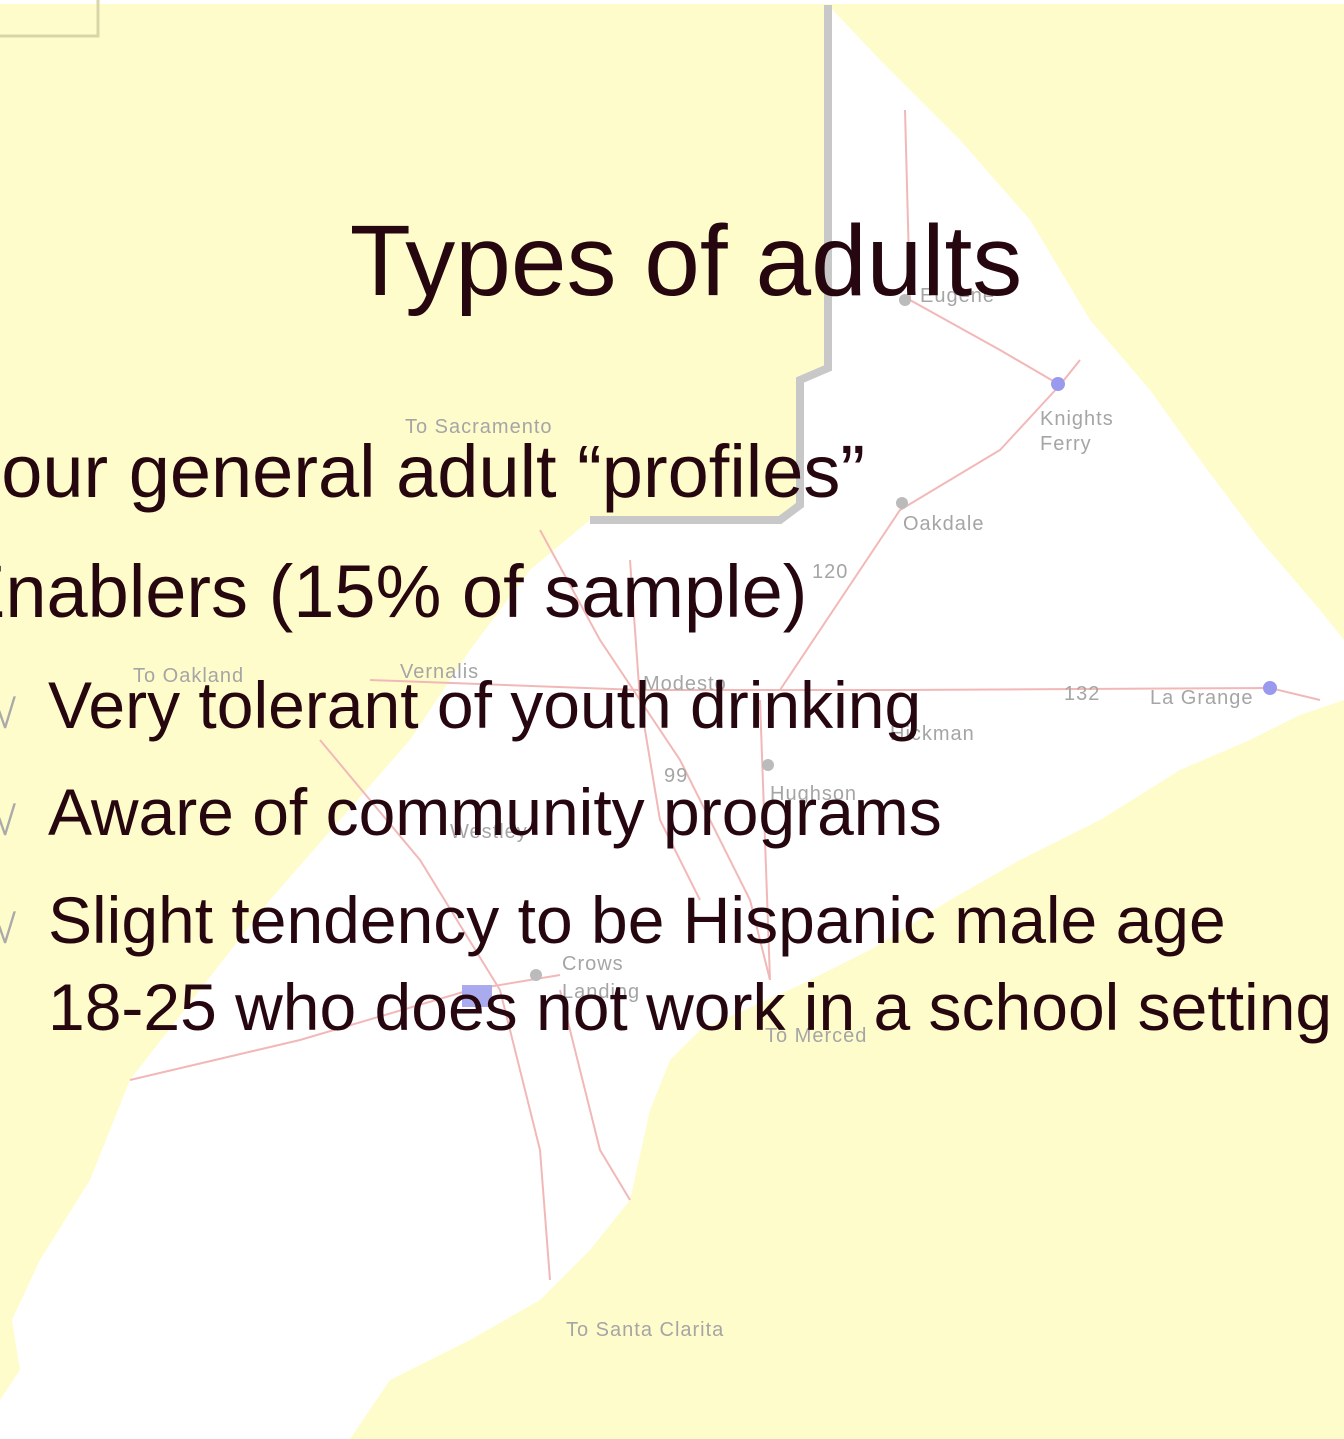 Image resolution: width=1344 pixels, height=1439 pixels. What do you see at coordinates (830, 572) in the screenshot?
I see `map-label: 120` at bounding box center [830, 572].